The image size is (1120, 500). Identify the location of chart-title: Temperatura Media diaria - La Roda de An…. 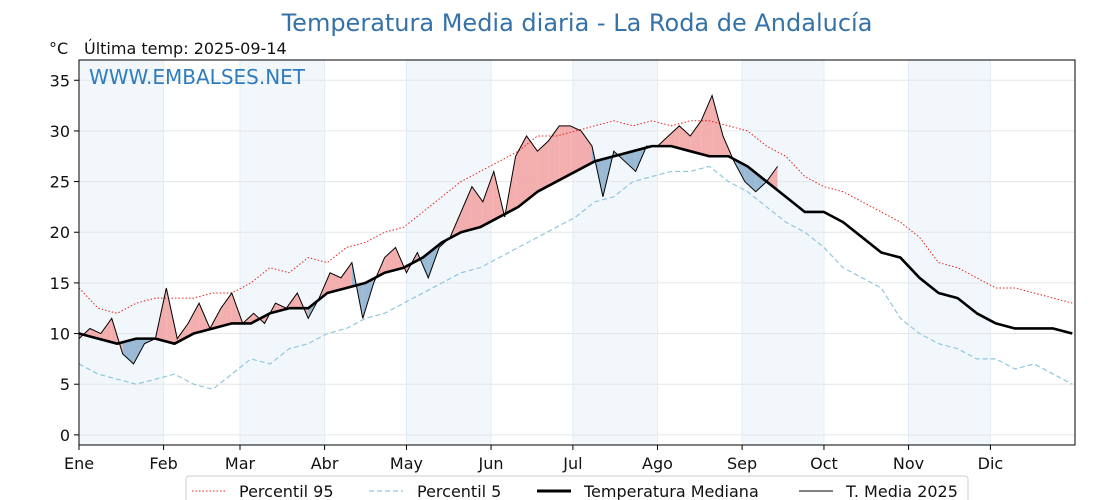
(577, 23).